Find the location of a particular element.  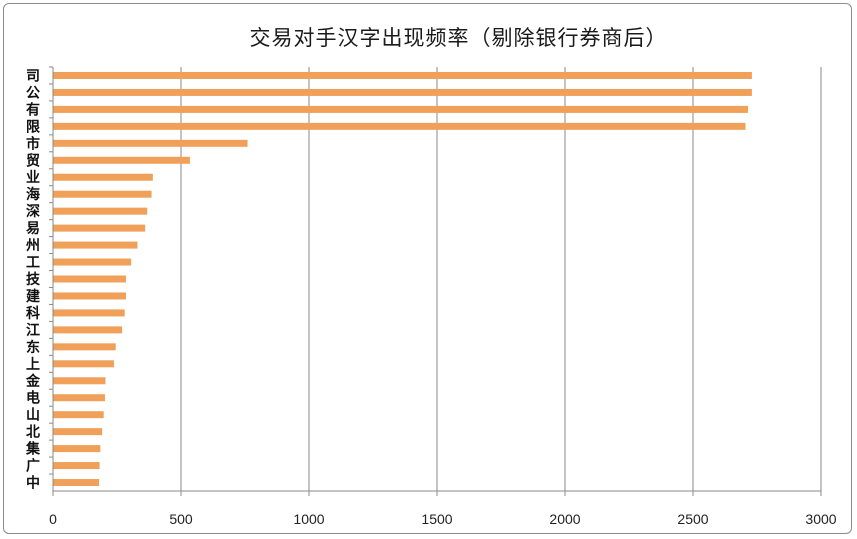

category-label: 山 is located at coordinates (33, 416).